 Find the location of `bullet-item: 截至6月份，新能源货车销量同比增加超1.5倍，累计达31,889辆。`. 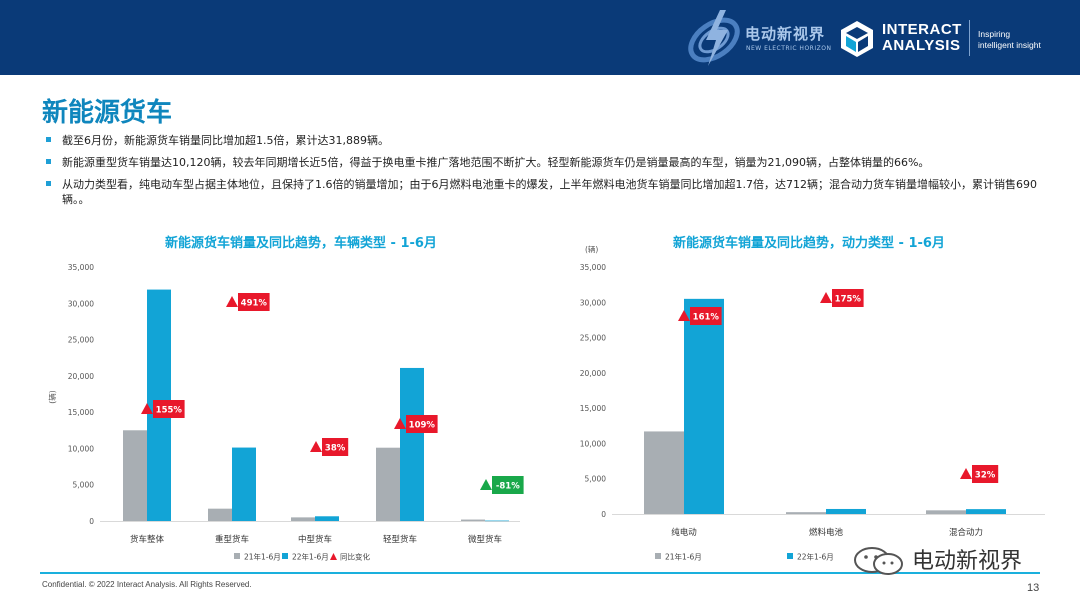

bullet-item: 截至6月份，新能源货车销量同比增加超1.5倍，累计达31,889辆。 is located at coordinates (546, 140).